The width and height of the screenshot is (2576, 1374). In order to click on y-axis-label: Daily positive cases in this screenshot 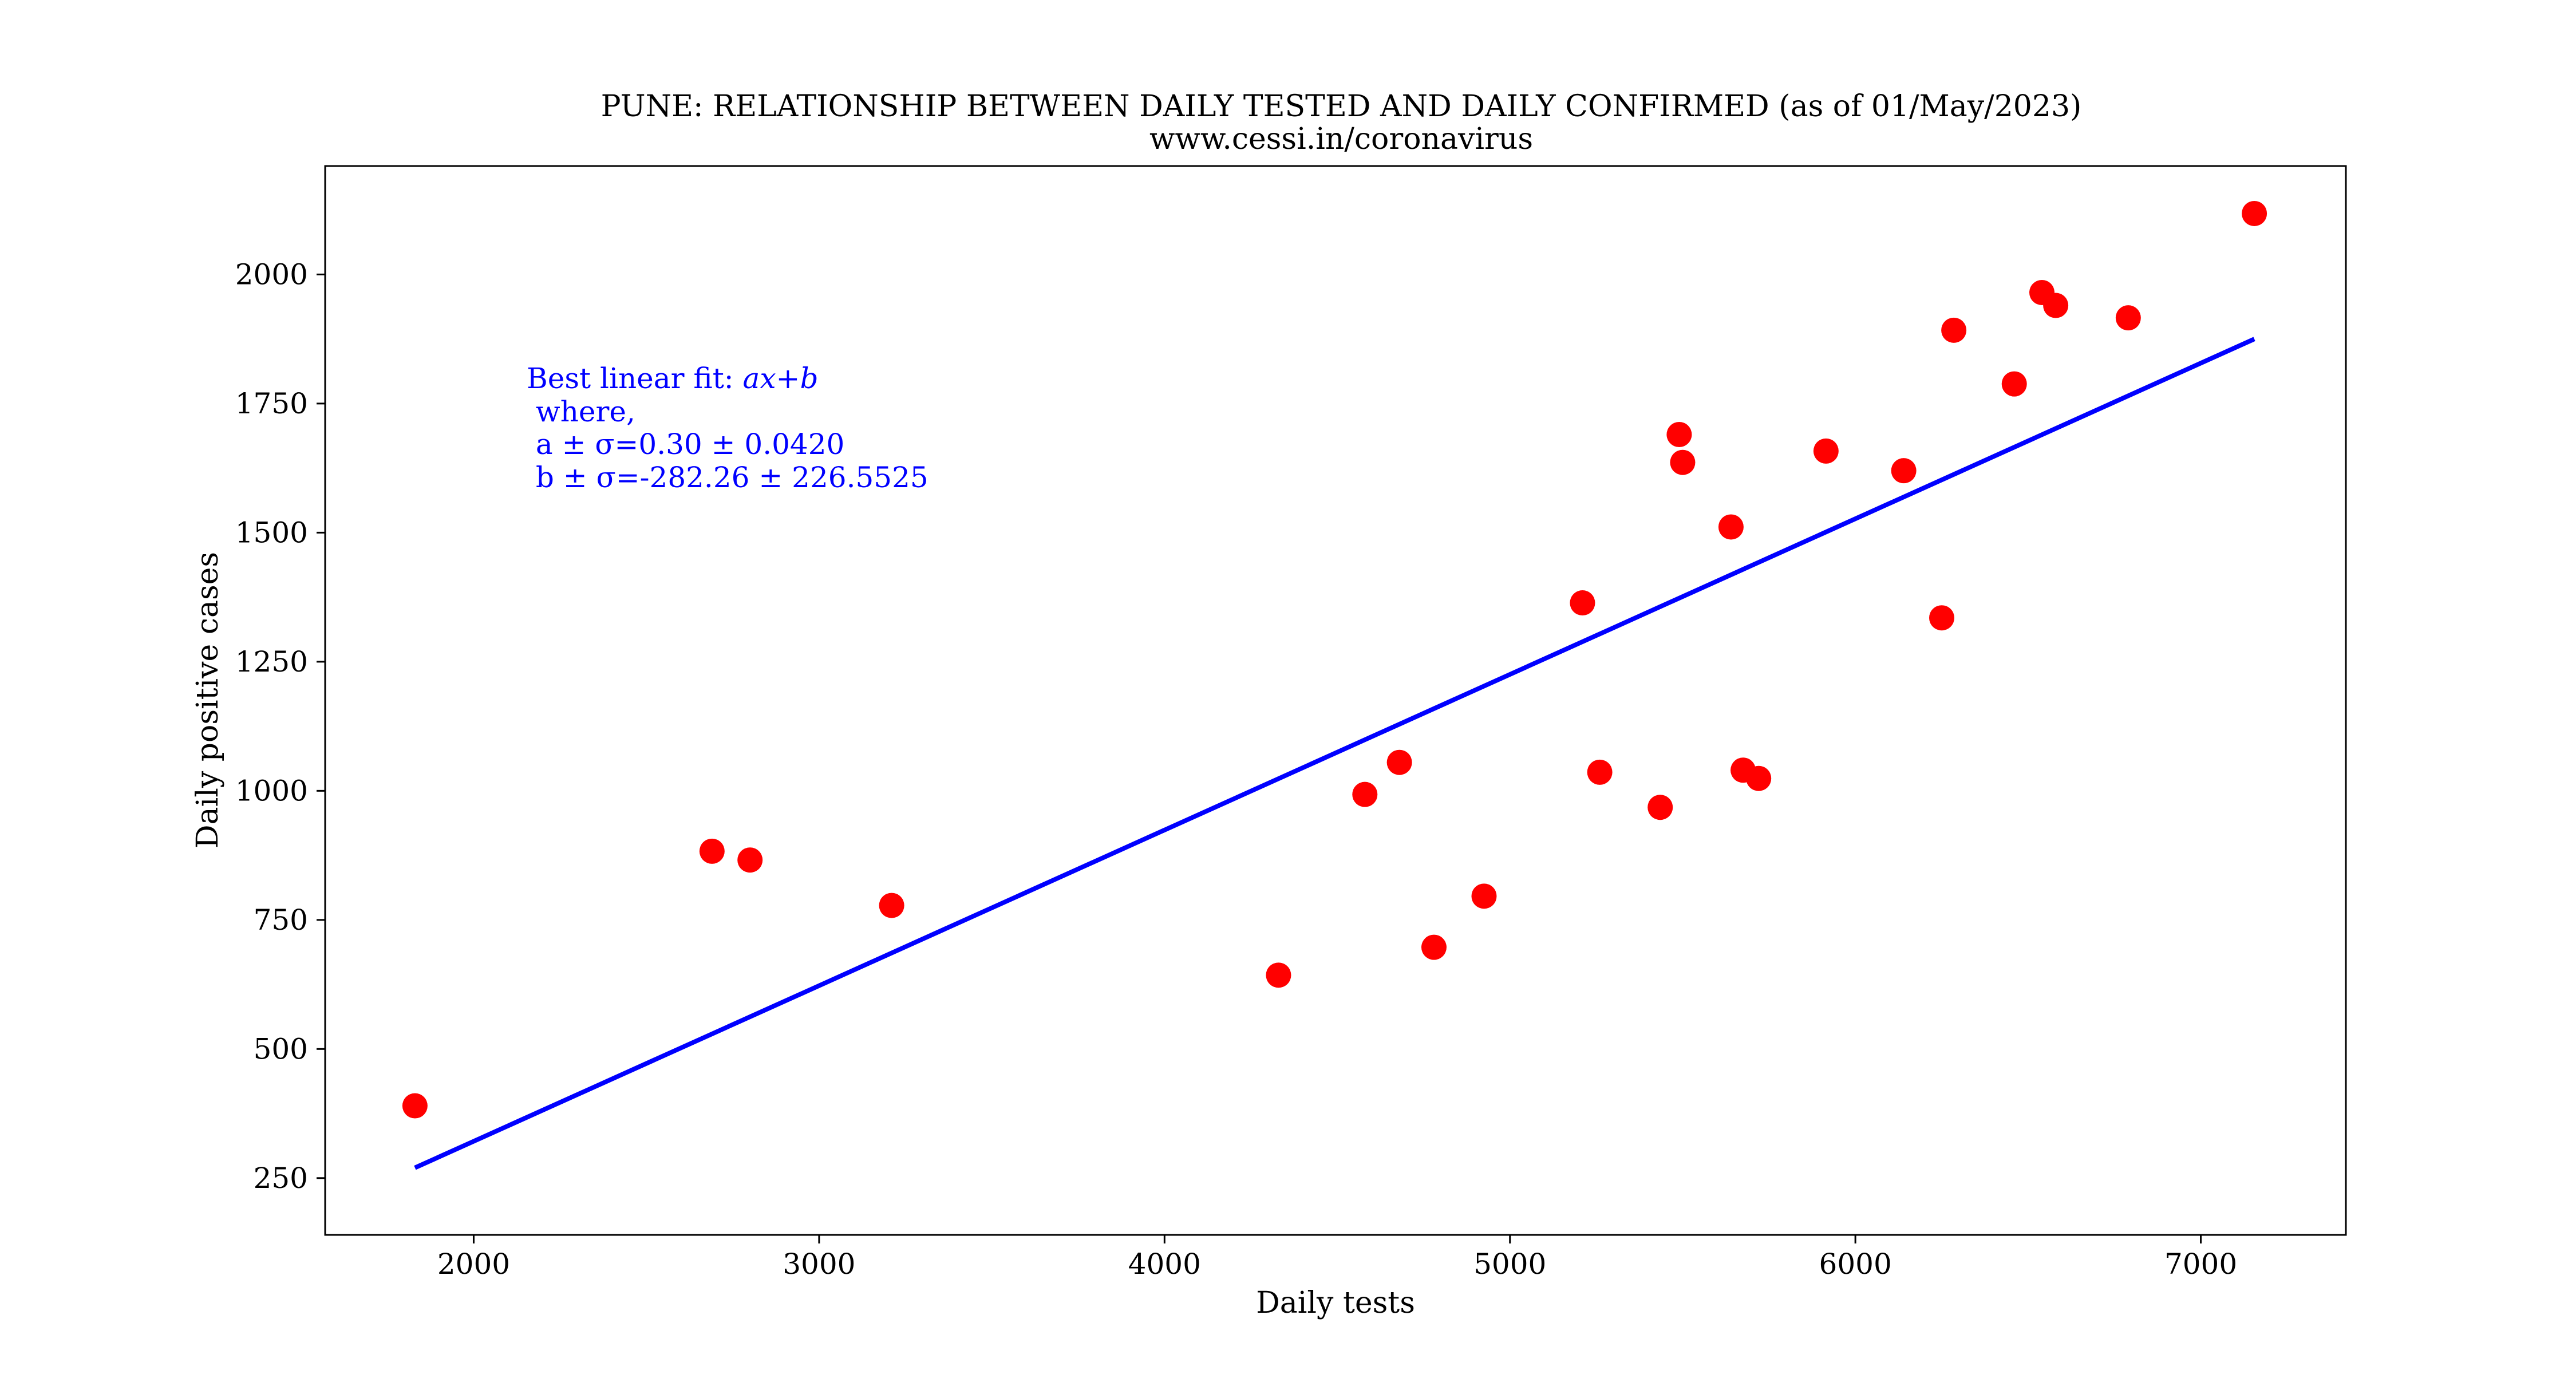, I will do `click(208, 700)`.